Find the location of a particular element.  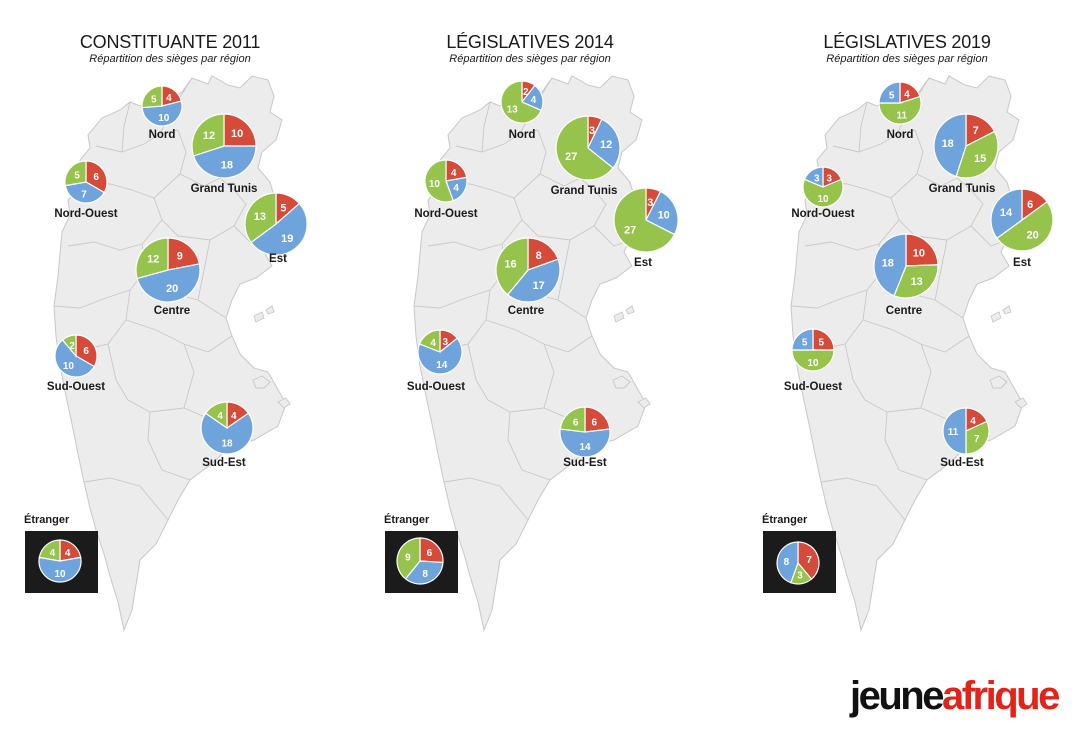

logo-part-afrique: afrique is located at coordinates (1000, 696).